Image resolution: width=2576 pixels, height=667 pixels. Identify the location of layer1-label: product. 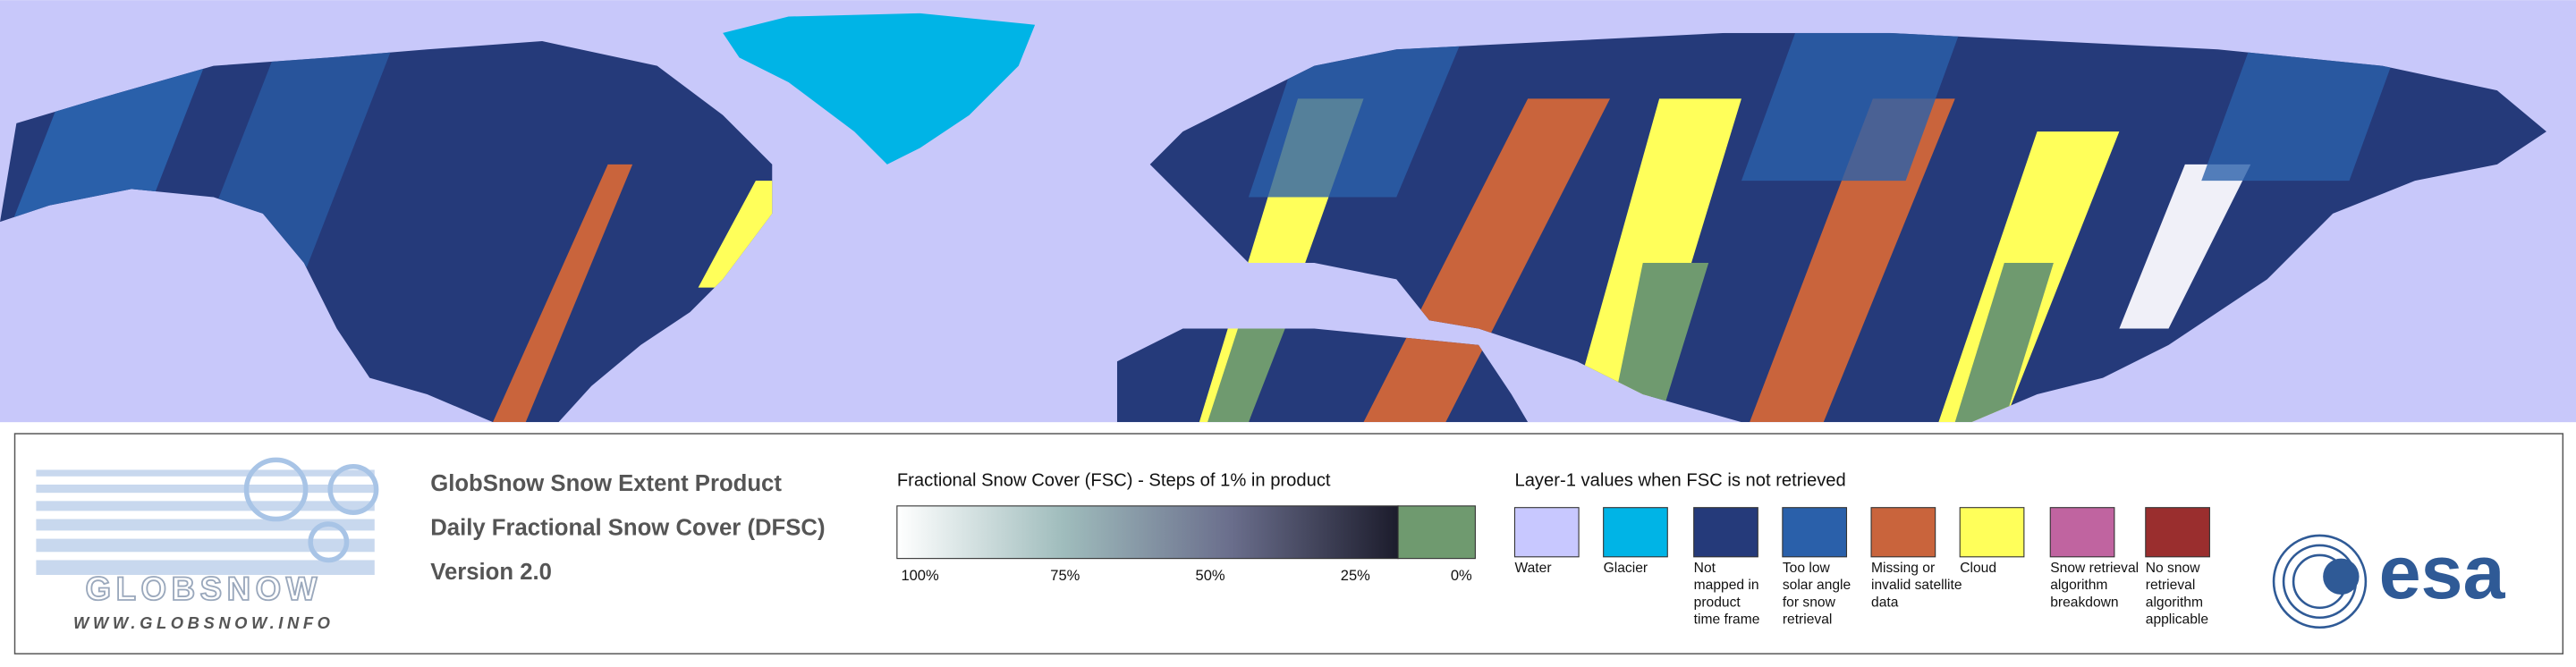
(1717, 602).